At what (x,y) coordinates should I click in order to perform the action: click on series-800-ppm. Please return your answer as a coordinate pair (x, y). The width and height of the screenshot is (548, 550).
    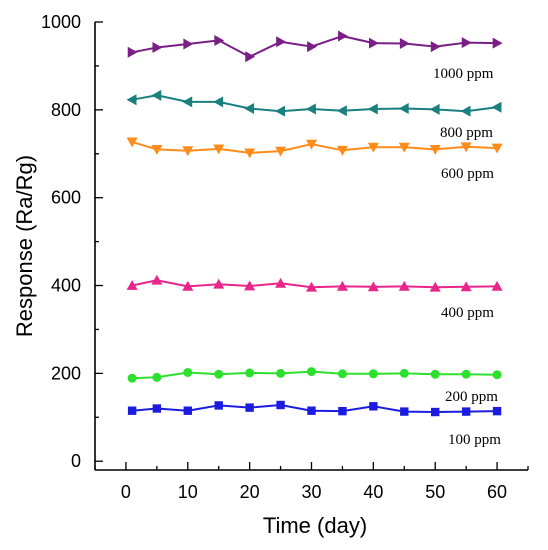
    Looking at the image, I should click on (314, 103).